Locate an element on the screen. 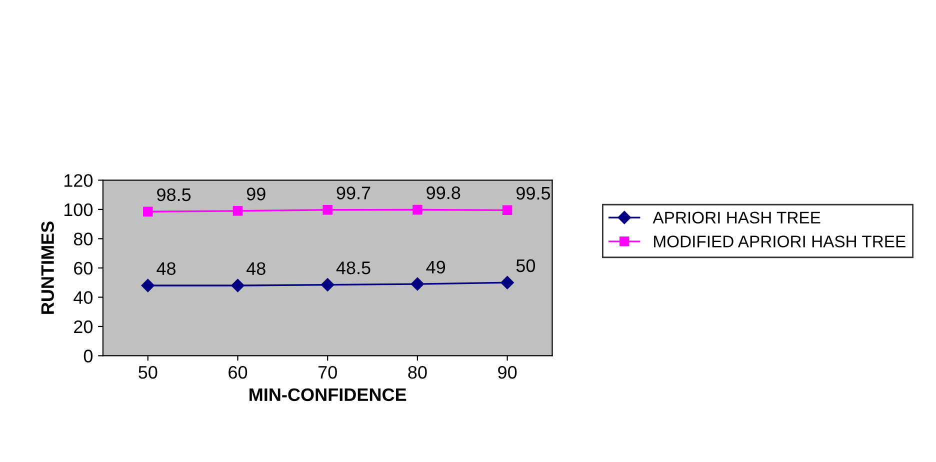 The width and height of the screenshot is (936, 462). y-tick-label: 120 is located at coordinates (78, 180).